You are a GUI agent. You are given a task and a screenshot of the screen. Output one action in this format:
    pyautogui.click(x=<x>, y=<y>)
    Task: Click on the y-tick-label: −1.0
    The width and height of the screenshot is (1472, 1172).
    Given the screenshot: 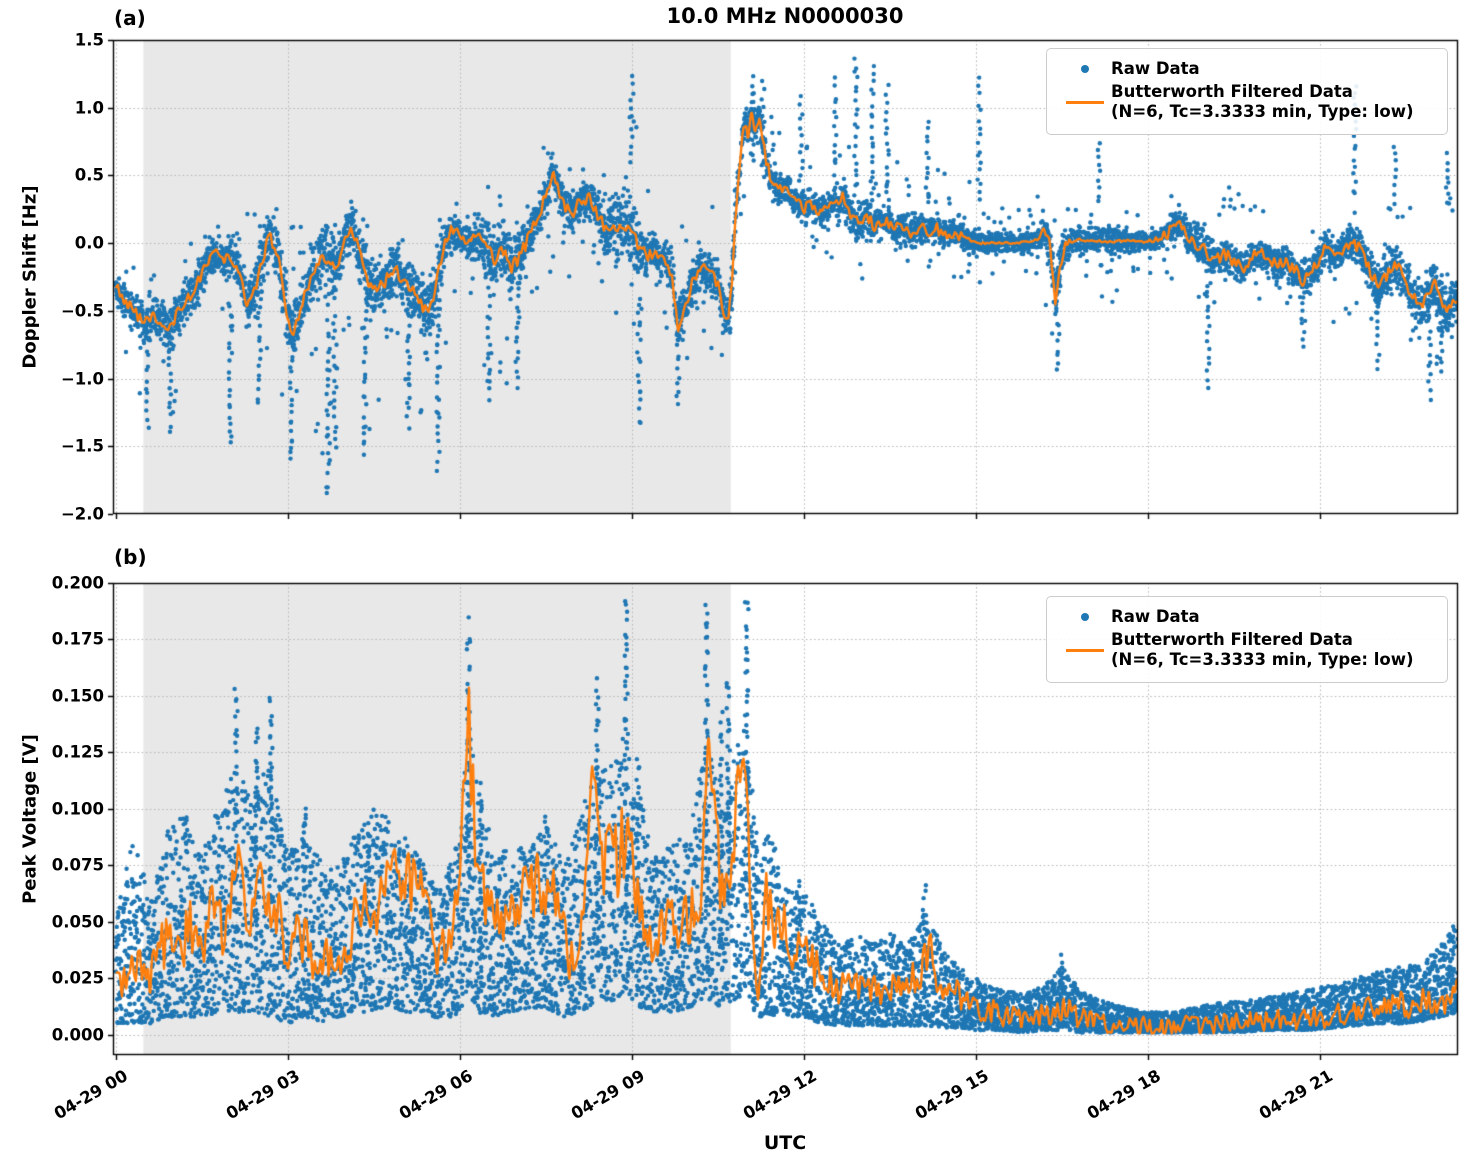 What is the action you would take?
    pyautogui.click(x=82, y=379)
    